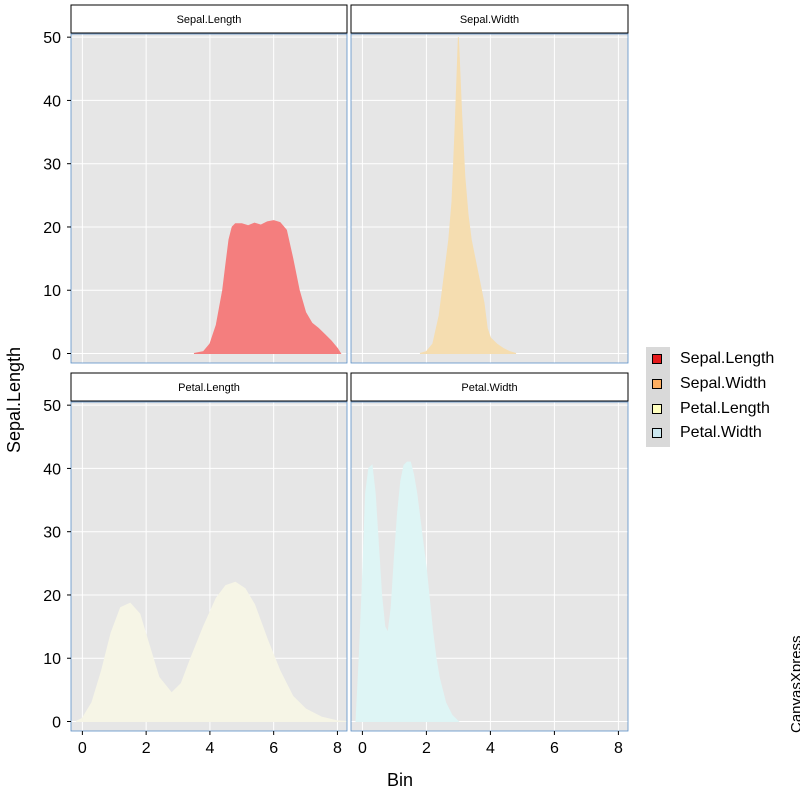  Describe the element at coordinates (723, 383) in the screenshot. I see `legend-label: Sepal.Width` at that location.